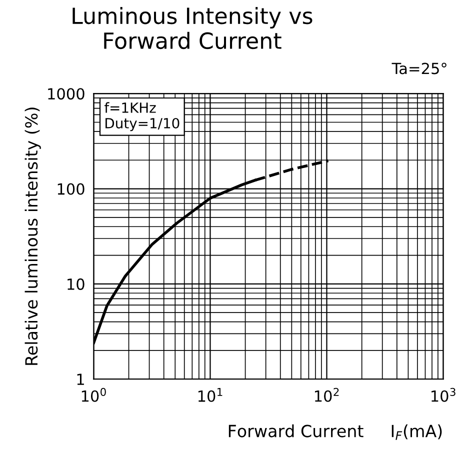 The width and height of the screenshot is (457, 468). Describe the element at coordinates (419, 68) in the screenshot. I see `text: Ta=25°` at that location.